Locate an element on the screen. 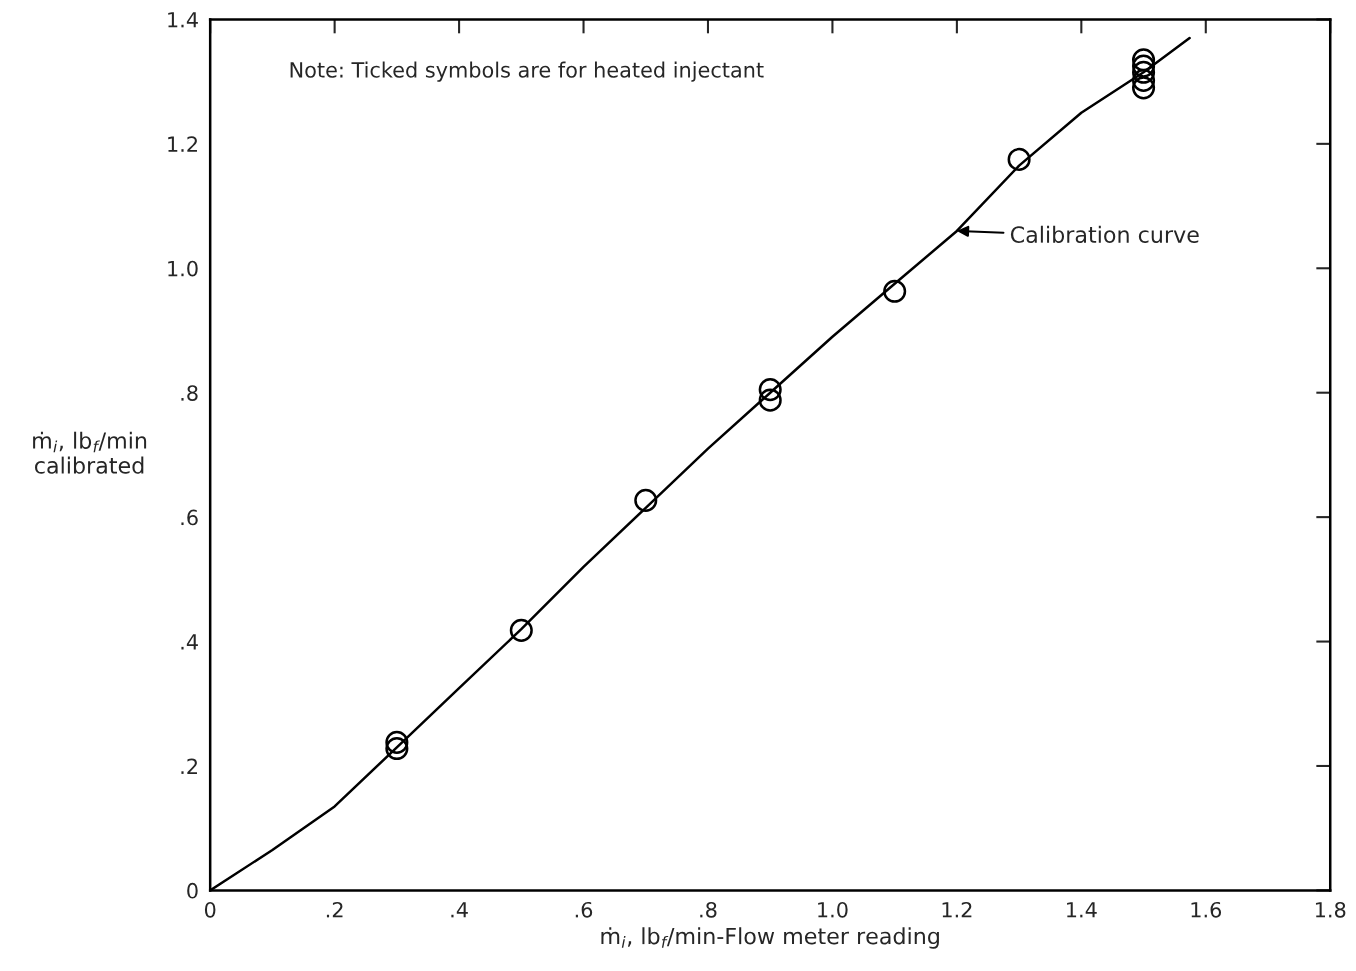  y-tick-label: .8 is located at coordinates (189, 393).